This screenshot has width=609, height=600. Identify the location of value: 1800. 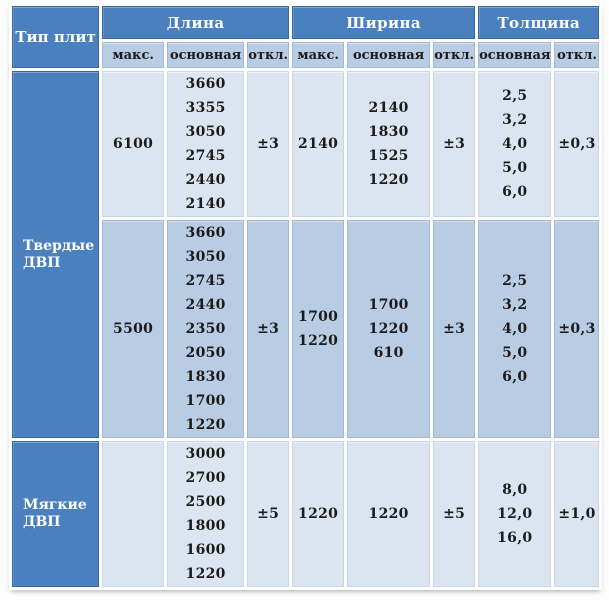
(205, 526).